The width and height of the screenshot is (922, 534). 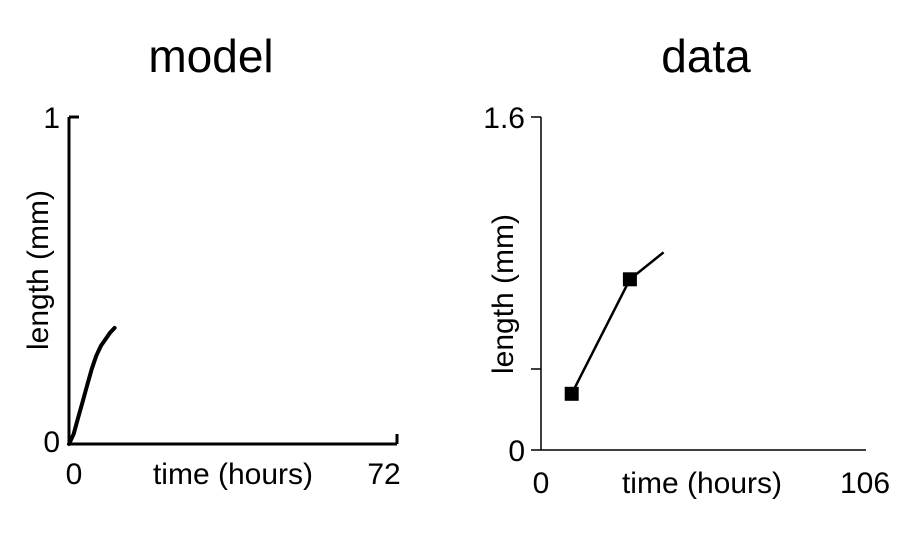 What do you see at coordinates (92, 385) in the screenshot?
I see `model-series-line` at bounding box center [92, 385].